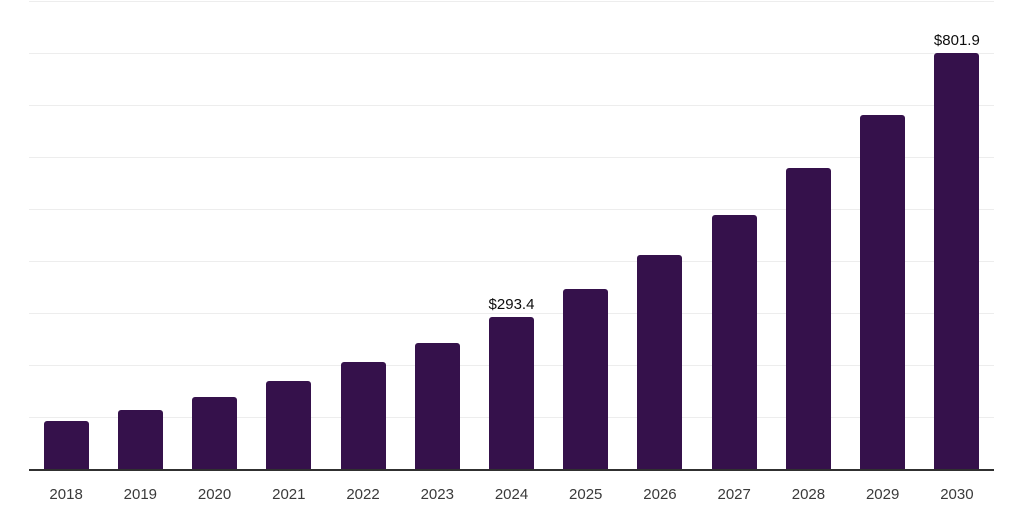 The image size is (1024, 512). What do you see at coordinates (956, 41) in the screenshot?
I see `data-label-2030: $801.9` at bounding box center [956, 41].